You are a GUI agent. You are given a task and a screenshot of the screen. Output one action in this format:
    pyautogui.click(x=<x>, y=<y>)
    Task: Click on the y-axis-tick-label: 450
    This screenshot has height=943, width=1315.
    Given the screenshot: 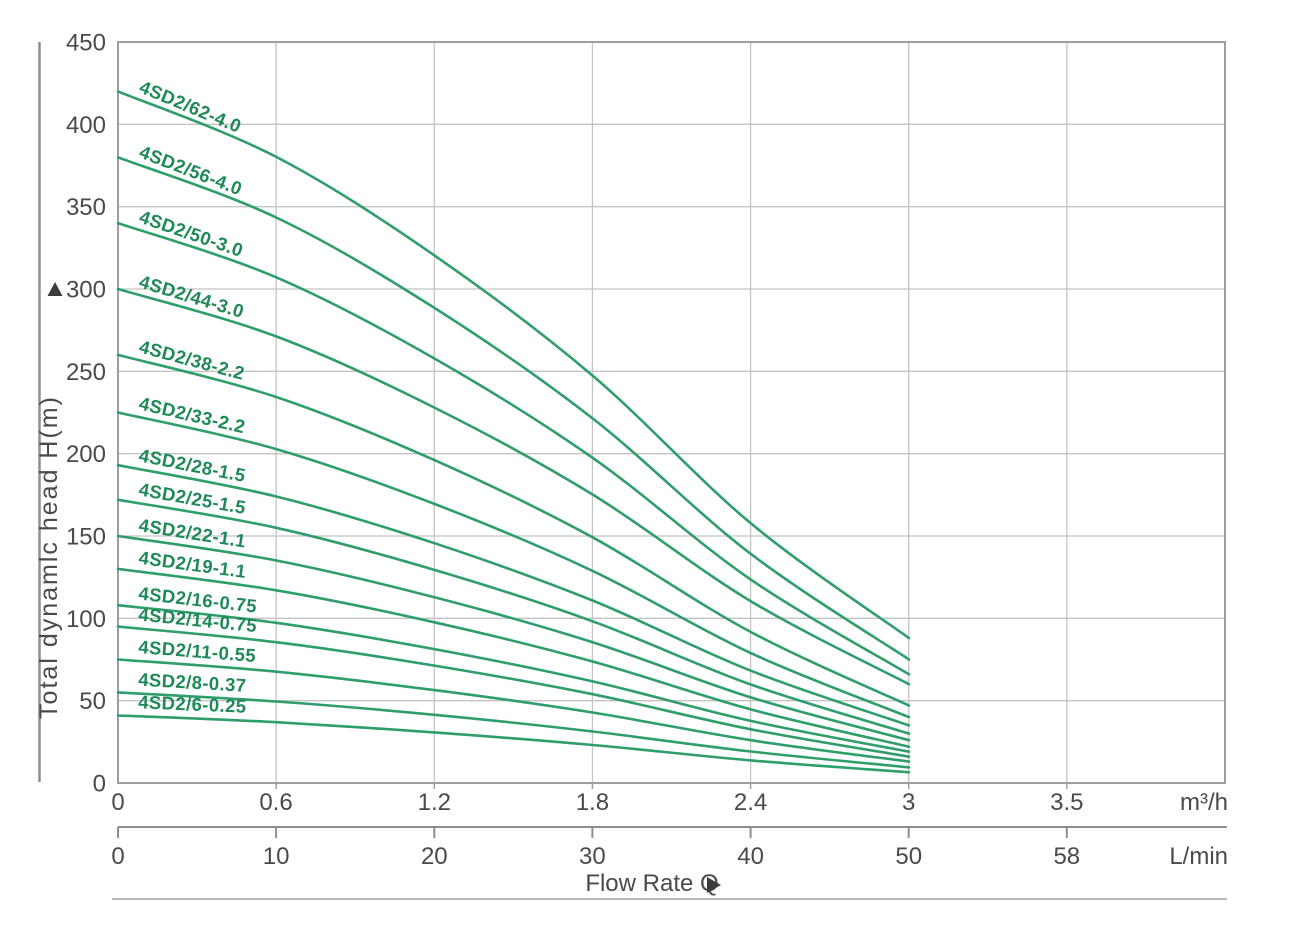 What is the action you would take?
    pyautogui.click(x=86, y=43)
    